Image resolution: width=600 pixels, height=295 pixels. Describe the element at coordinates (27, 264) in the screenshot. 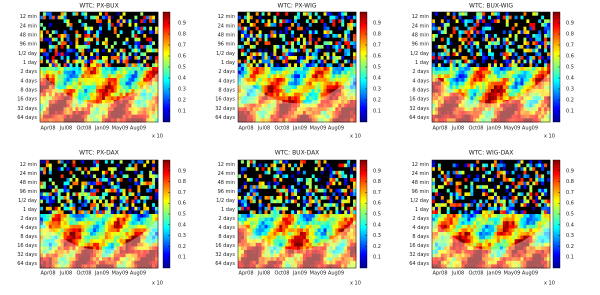

I see `period-label: 64 days` at that location.